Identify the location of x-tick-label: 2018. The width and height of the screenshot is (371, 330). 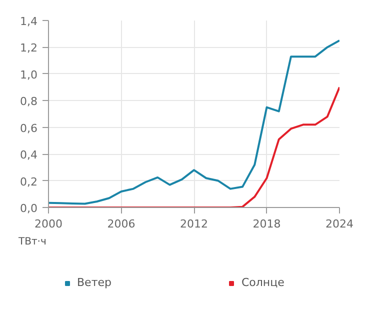
(266, 224).